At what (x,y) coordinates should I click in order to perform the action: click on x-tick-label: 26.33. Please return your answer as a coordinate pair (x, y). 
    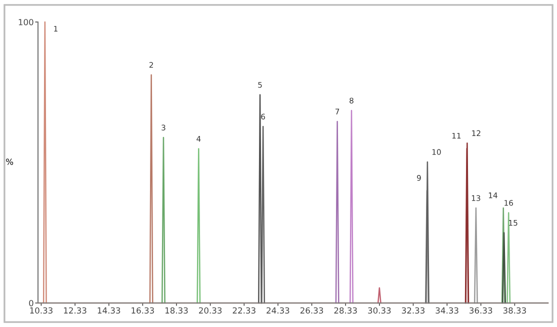
    Looking at the image, I should click on (312, 310).